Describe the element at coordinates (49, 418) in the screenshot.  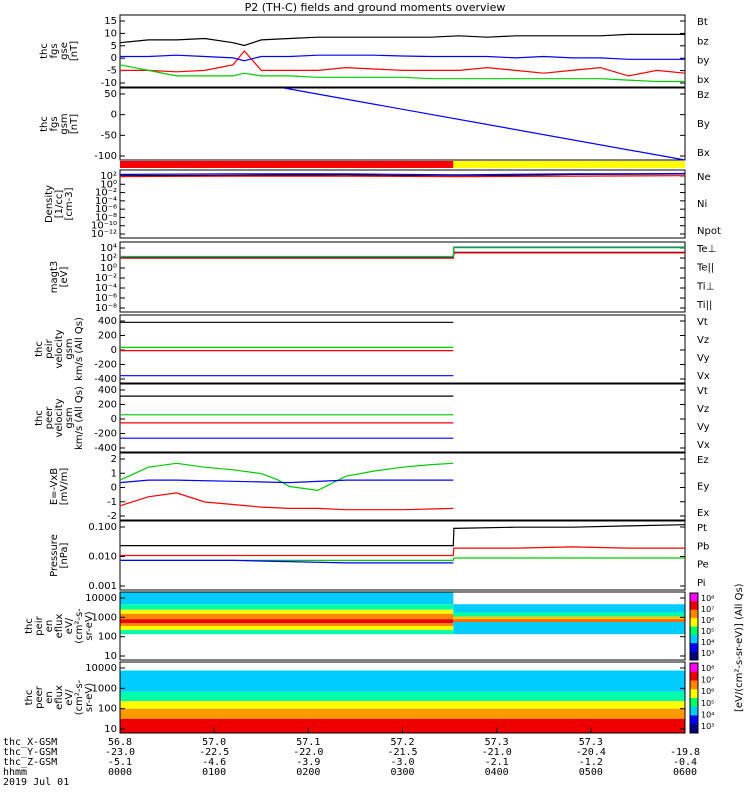
I see `y-axis-label: peer` at that location.